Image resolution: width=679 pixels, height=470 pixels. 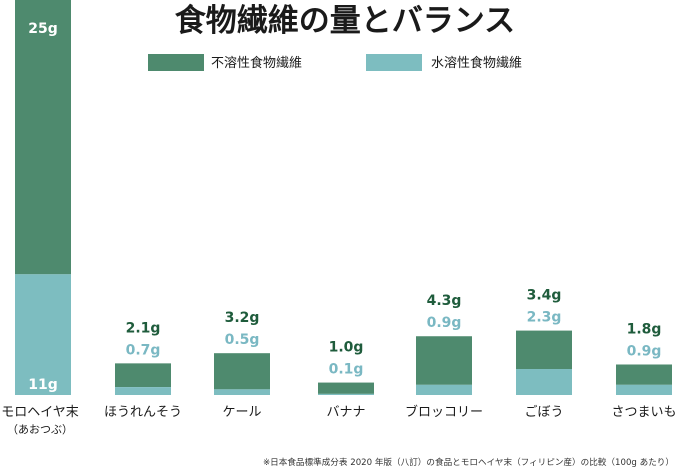 What do you see at coordinates (143, 412) in the screenshot?
I see `category-label-1: ほうれんそう` at bounding box center [143, 412].